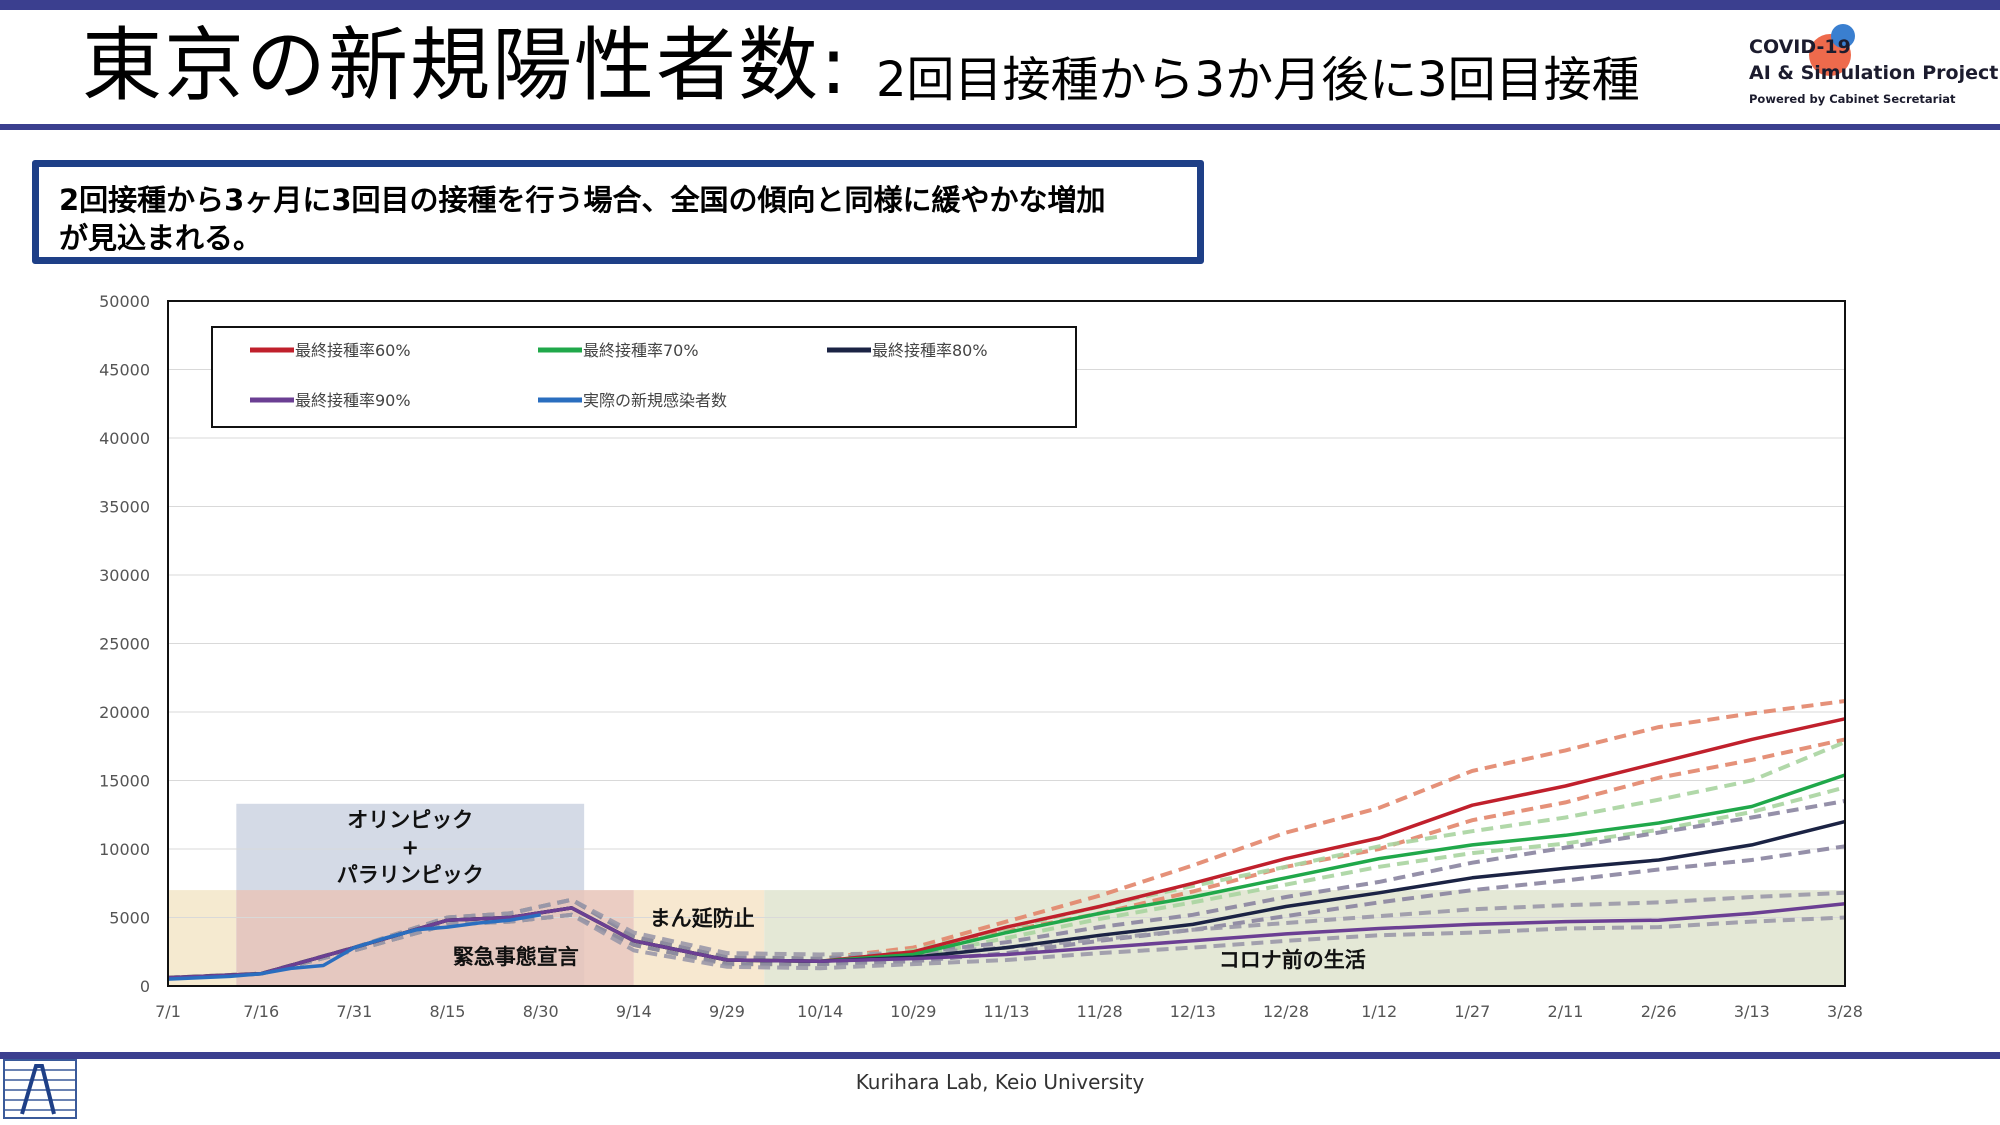 Image resolution: width=2000 pixels, height=1125 pixels. Describe the element at coordinates (1566, 1011) in the screenshot. I see `x-tick-label: 2/11` at that location.